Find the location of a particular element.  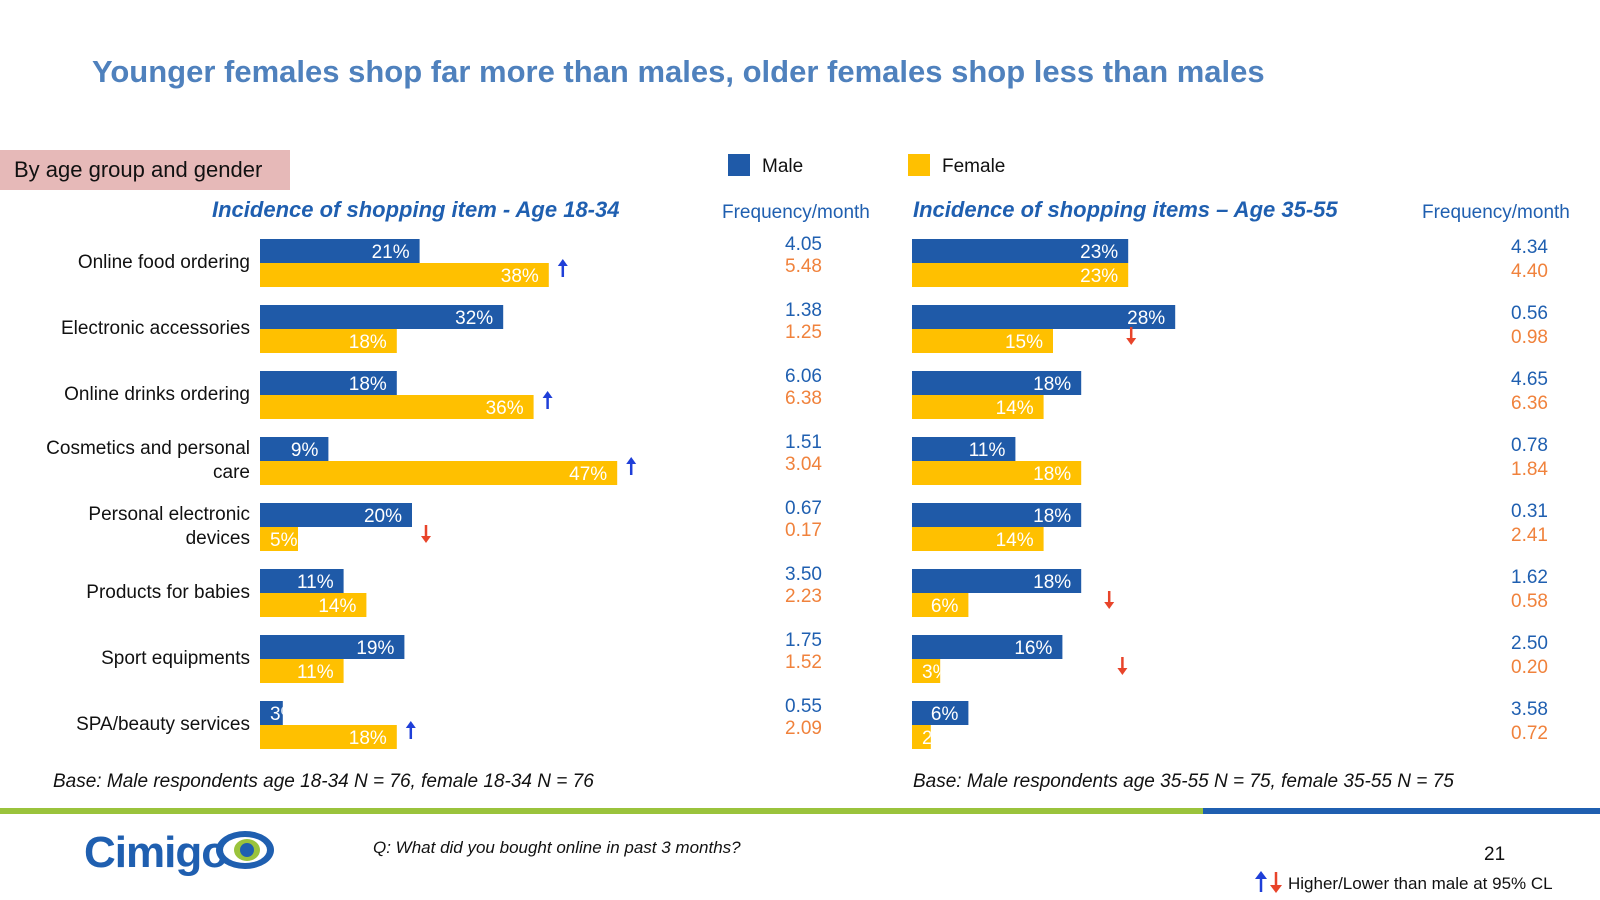

category-label: Online drinks ordering is located at coordinates (157, 394).